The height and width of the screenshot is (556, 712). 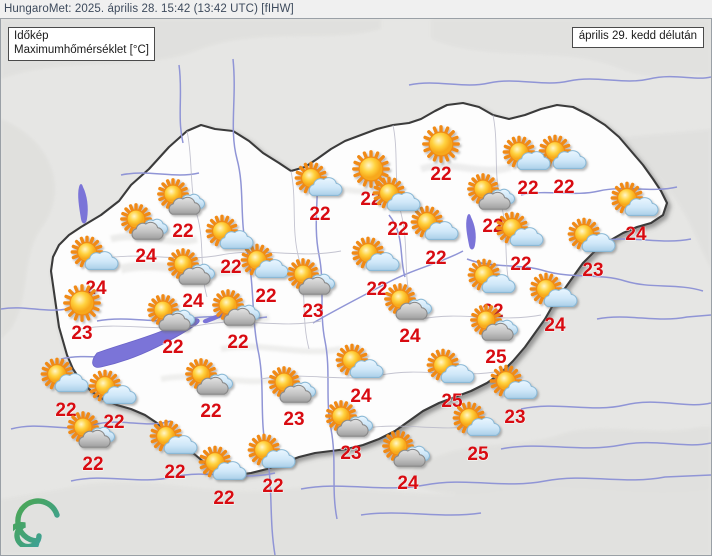 What do you see at coordinates (36, 522) in the screenshot?
I see `hungaromet-logo-icon` at bounding box center [36, 522].